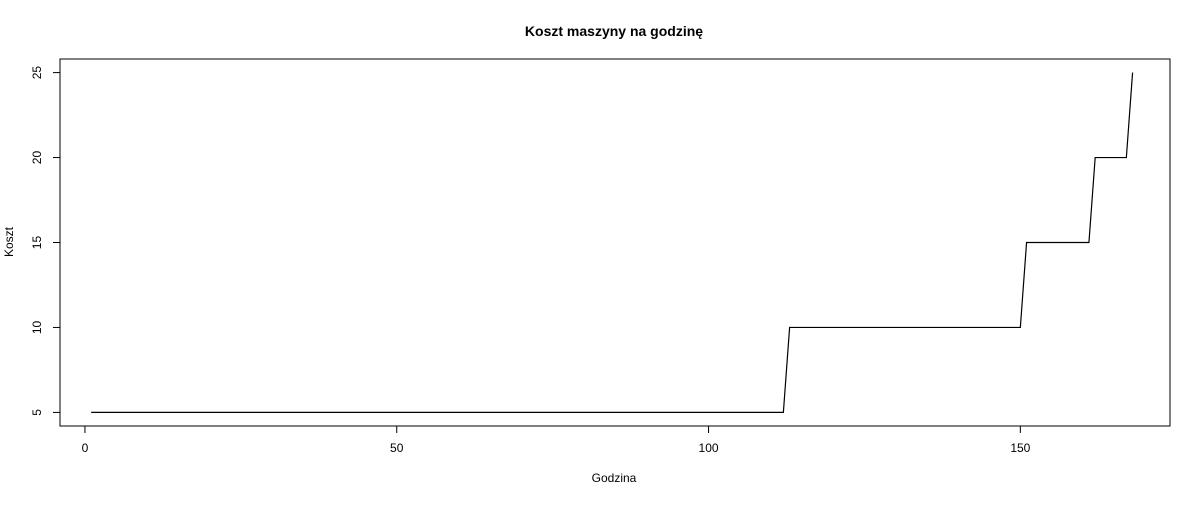  I want to click on y-axis-label: Koszt, so click(9, 241).